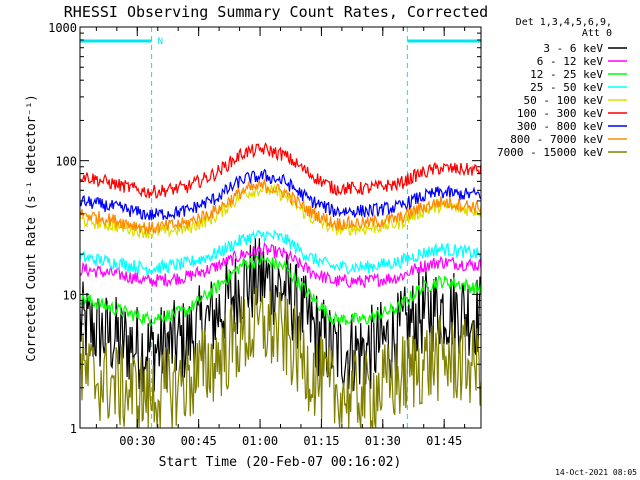 The height and width of the screenshot is (480, 640). I want to click on series-line-6-12-keV, so click(280, 264).